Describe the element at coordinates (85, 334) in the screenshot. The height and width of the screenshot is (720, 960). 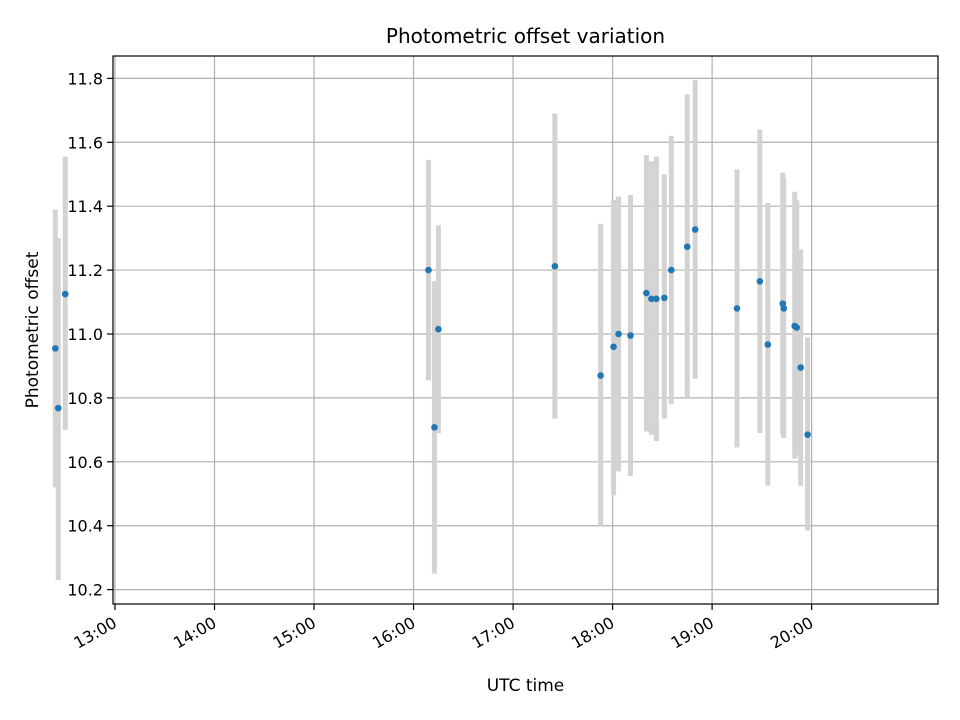
I see `y-tick-label: 11.0` at that location.